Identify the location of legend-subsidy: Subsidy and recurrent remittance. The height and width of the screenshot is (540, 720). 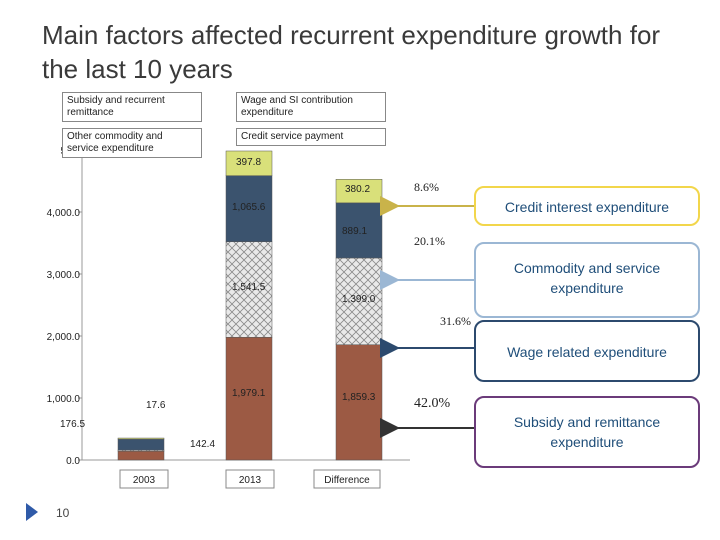
(132, 107).